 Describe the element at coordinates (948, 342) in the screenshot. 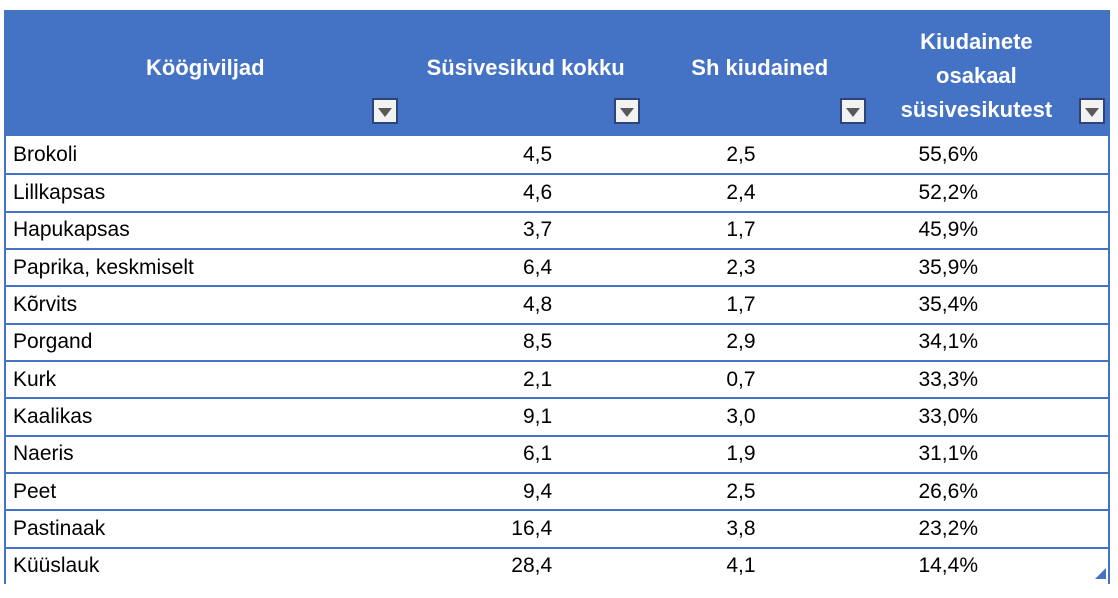

I see `cell-fiber-share: 34,1%` at that location.